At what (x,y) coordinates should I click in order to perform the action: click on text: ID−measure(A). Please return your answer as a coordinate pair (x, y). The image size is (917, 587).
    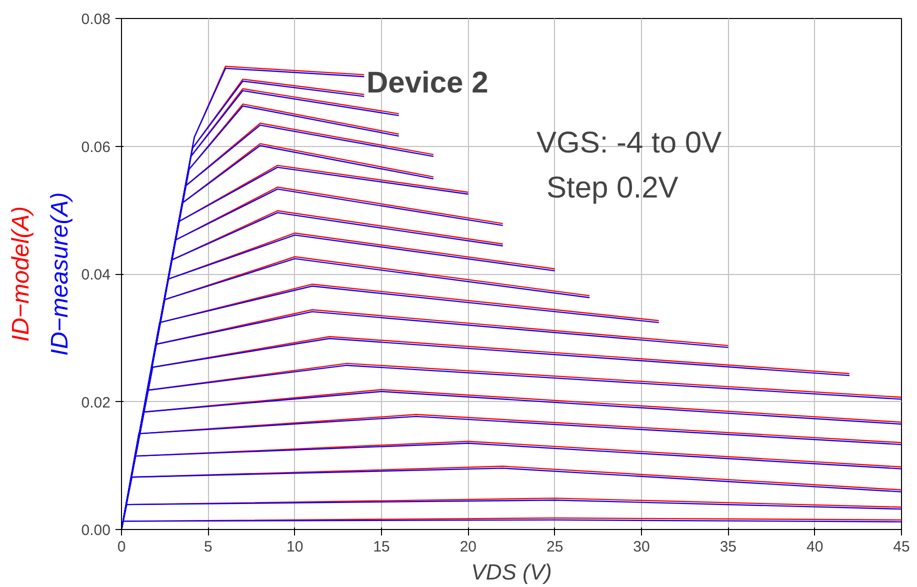
    Looking at the image, I should click on (60, 274).